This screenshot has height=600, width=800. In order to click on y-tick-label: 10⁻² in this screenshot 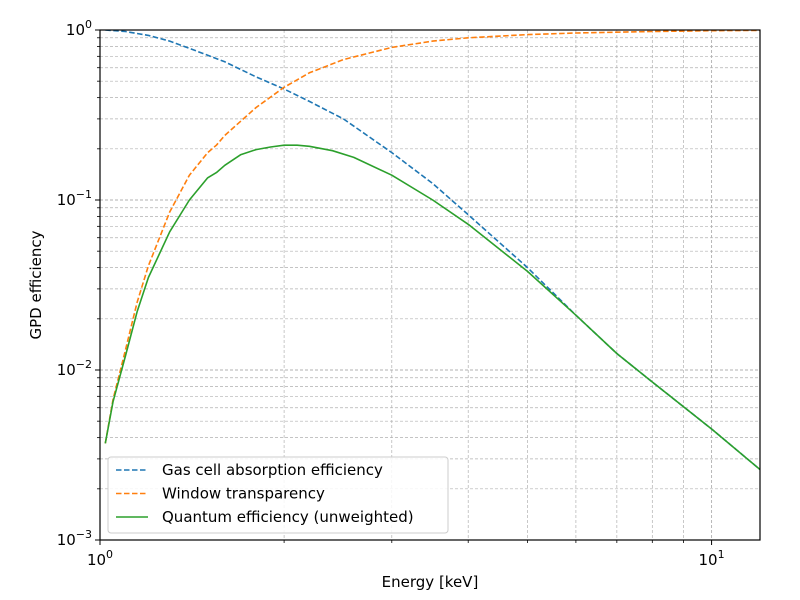, I will do `click(74, 368)`.